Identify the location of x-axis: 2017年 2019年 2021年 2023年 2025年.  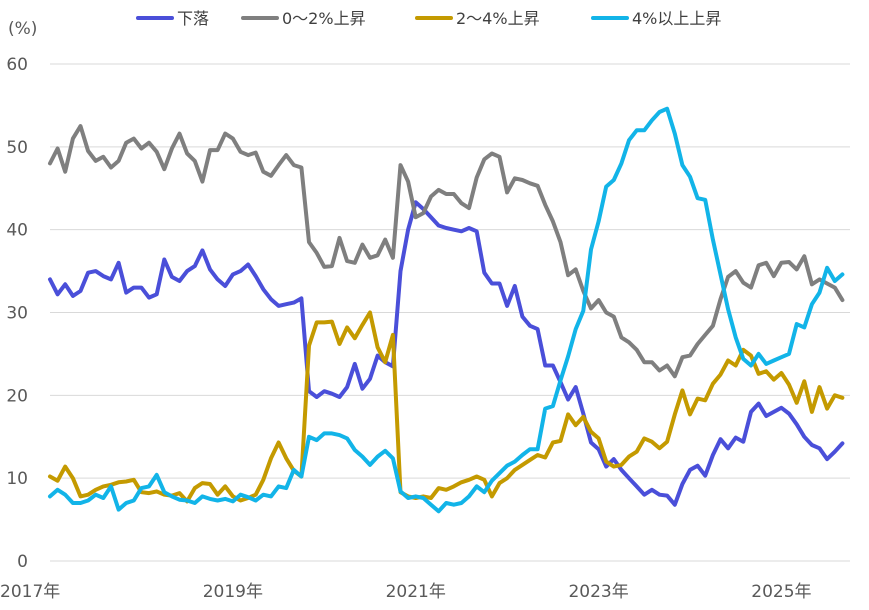
(406, 592).